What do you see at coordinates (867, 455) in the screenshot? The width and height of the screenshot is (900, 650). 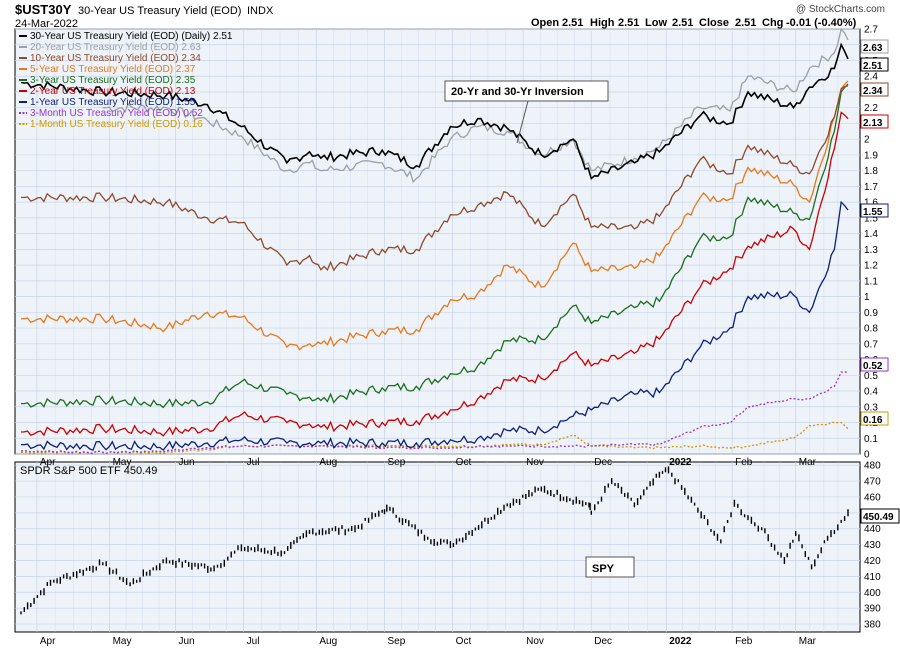 I see `y-tick-label: 0` at bounding box center [867, 455].